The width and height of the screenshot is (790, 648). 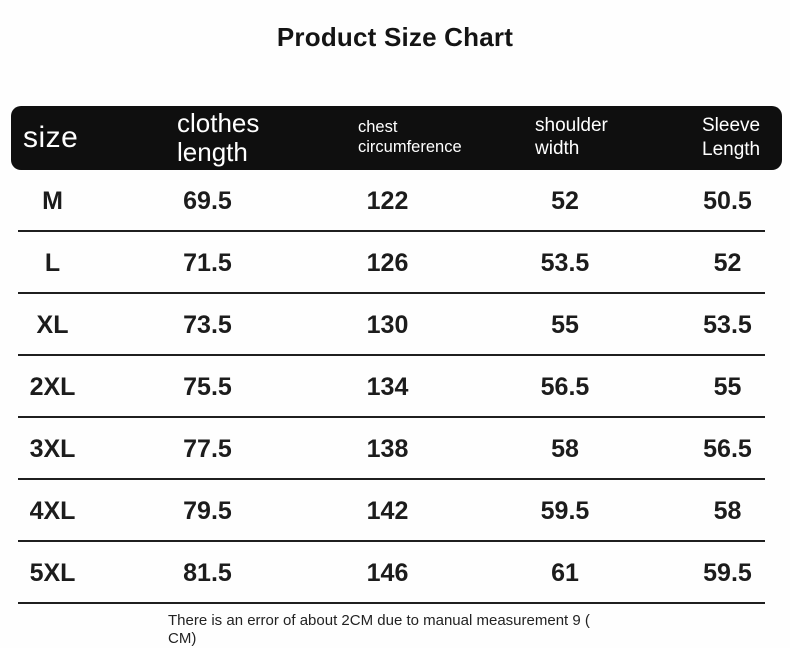 I want to click on cell-shoulder-width: 55, so click(x=565, y=324).